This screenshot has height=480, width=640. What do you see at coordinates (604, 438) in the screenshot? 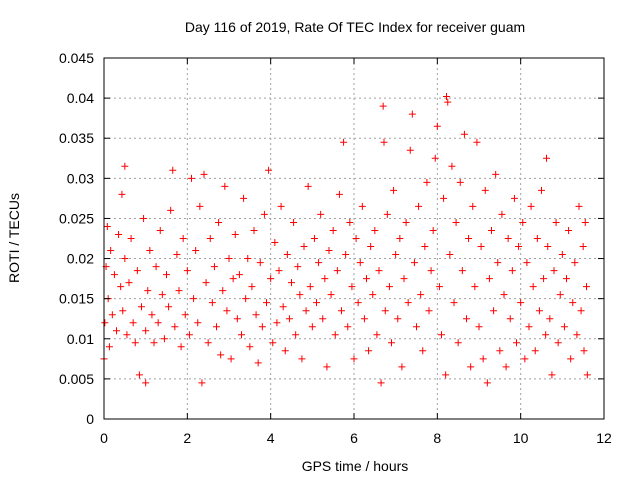
I see `x-tick-label: 12` at bounding box center [604, 438].